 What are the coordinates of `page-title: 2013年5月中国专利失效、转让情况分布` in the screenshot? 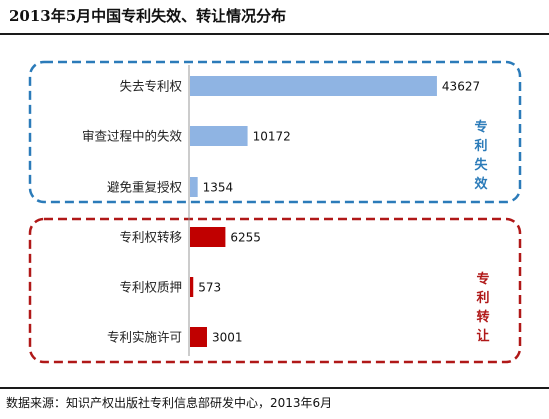 It's located at (148, 16).